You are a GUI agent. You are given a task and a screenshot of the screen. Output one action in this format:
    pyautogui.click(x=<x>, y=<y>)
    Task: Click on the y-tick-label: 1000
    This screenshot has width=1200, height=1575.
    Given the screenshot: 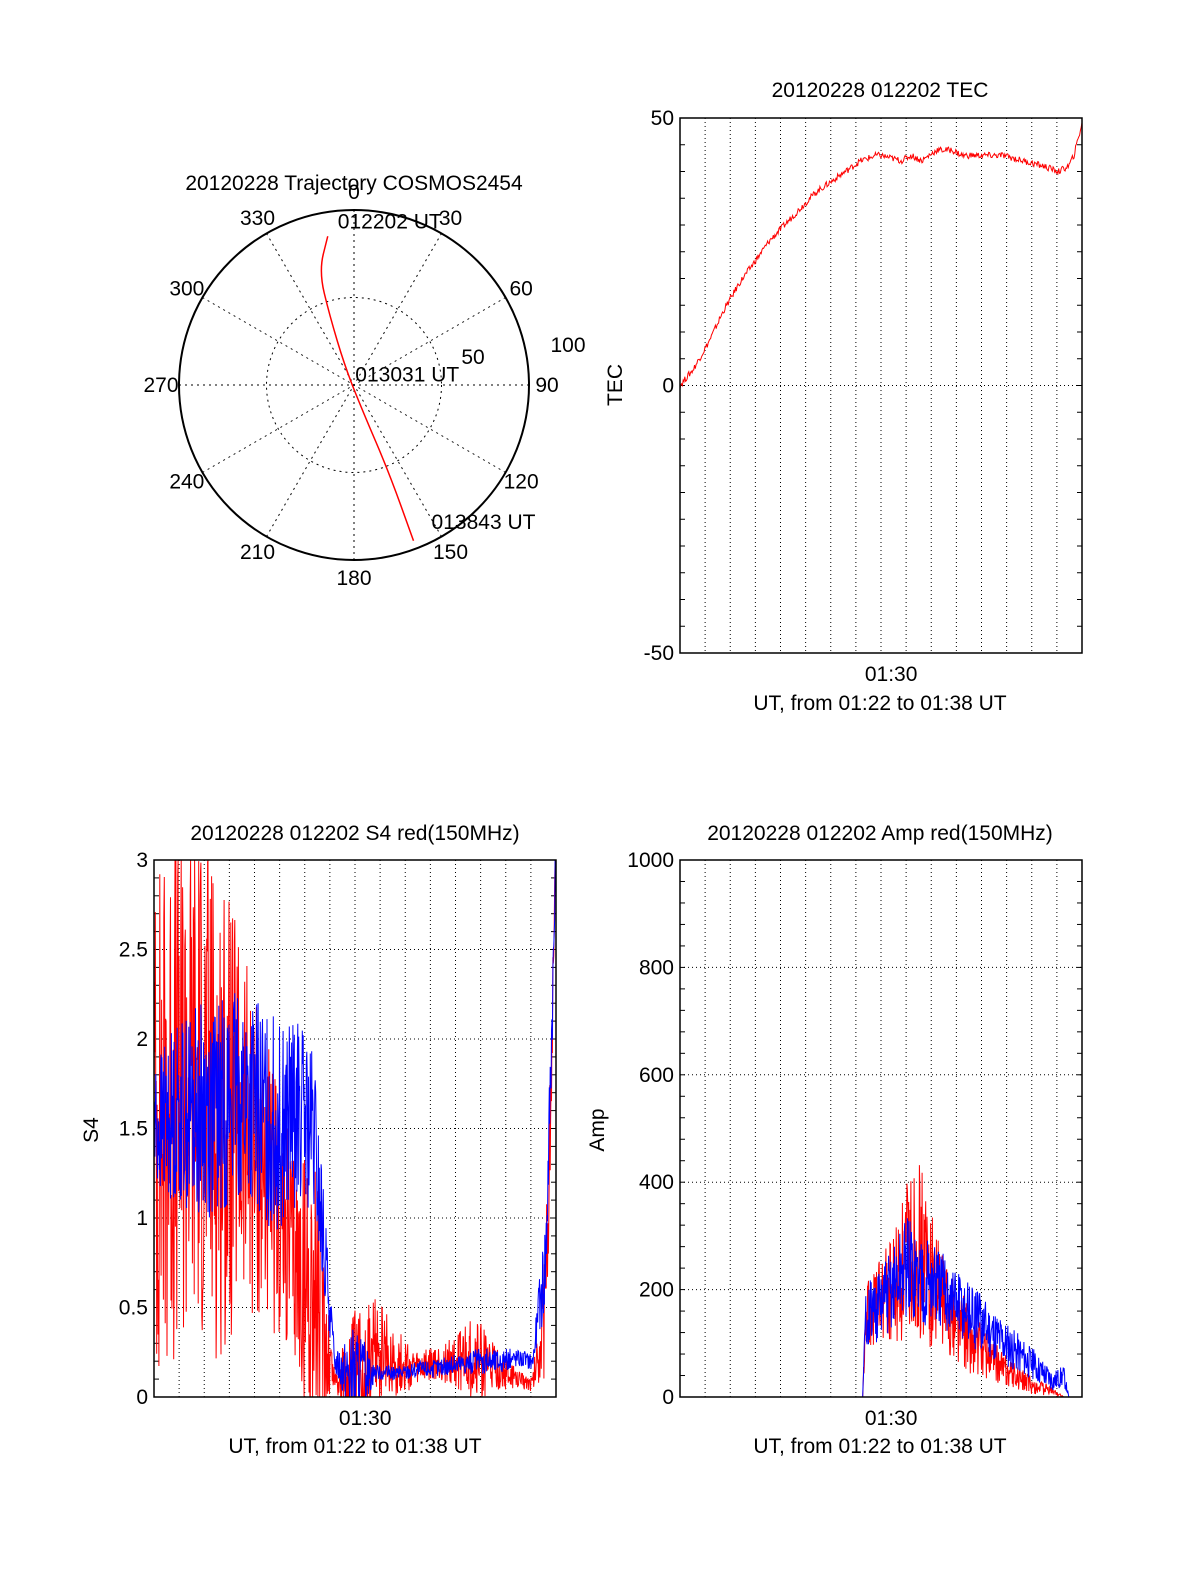 What is the action you would take?
    pyautogui.click(x=650, y=860)
    